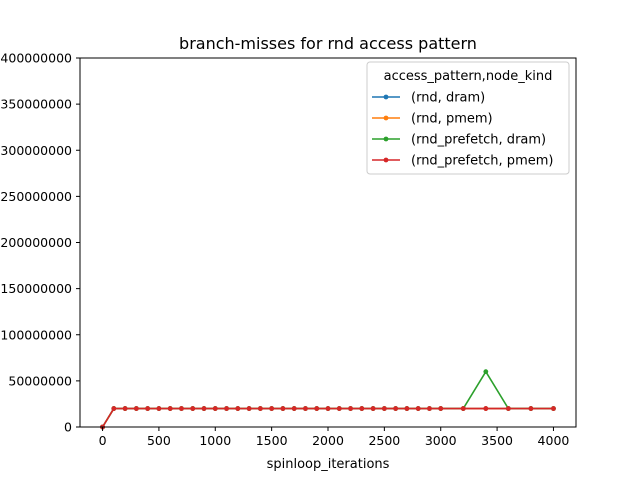  I want to click on legend-label-3: (rnd_prefetch, pmem), so click(482, 161).